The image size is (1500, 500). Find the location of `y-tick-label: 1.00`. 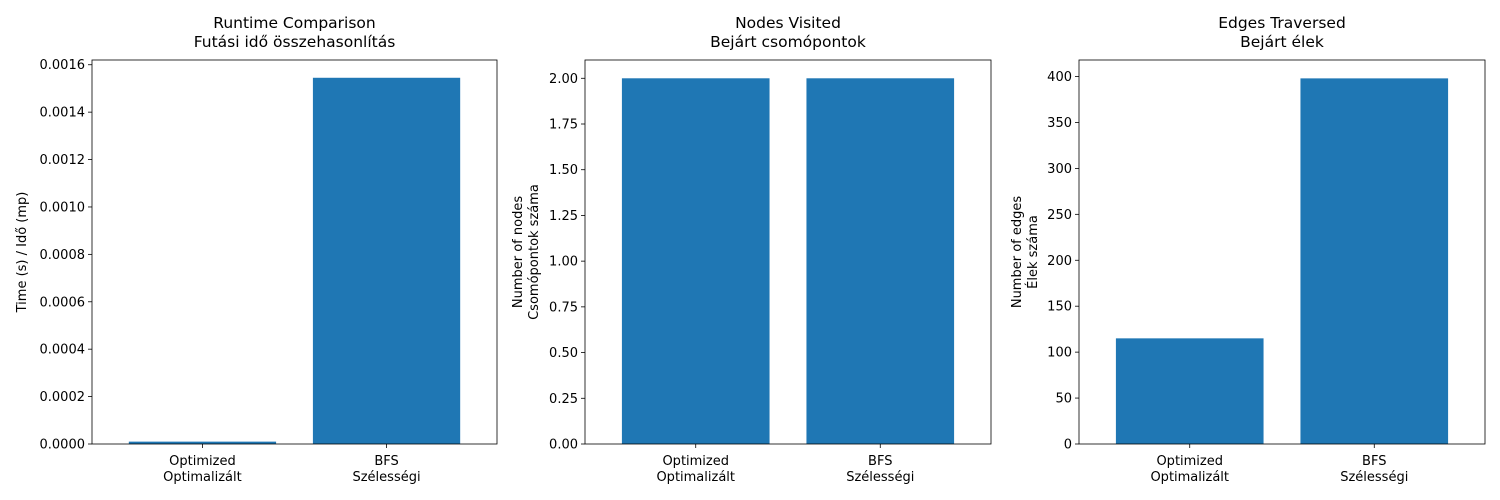

y-tick-label: 1.00 is located at coordinates (563, 262).